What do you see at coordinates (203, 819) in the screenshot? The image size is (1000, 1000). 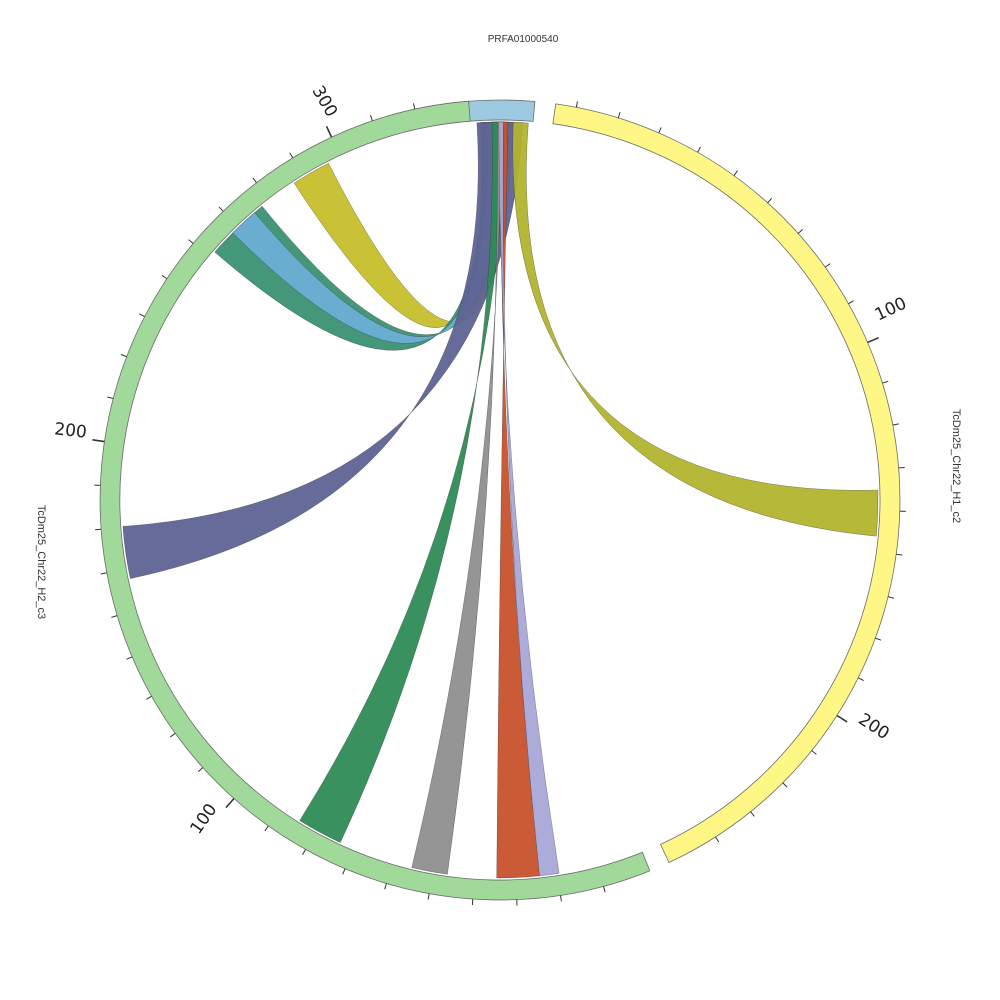 I see `tick-label-h2-100: 100` at bounding box center [203, 819].